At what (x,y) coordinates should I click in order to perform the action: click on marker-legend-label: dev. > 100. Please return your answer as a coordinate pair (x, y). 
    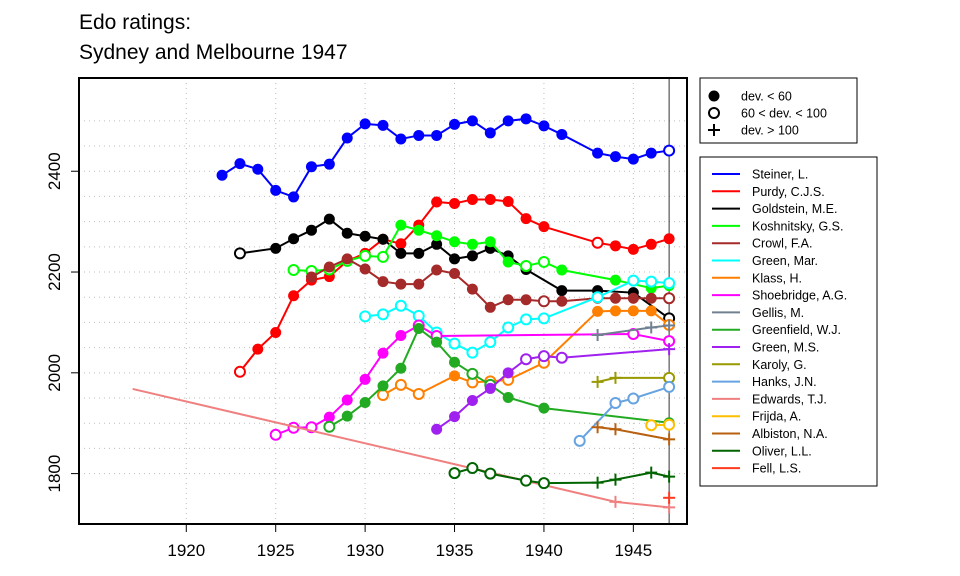
    Looking at the image, I should click on (770, 131).